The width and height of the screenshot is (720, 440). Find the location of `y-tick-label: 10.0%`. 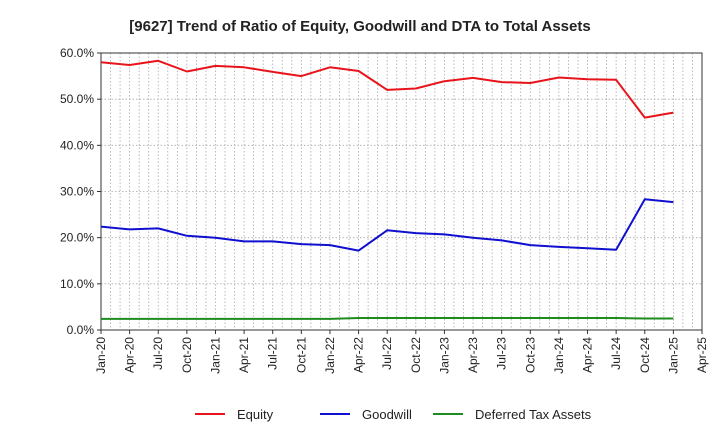

y-tick-label: 10.0% is located at coordinates (77, 284).